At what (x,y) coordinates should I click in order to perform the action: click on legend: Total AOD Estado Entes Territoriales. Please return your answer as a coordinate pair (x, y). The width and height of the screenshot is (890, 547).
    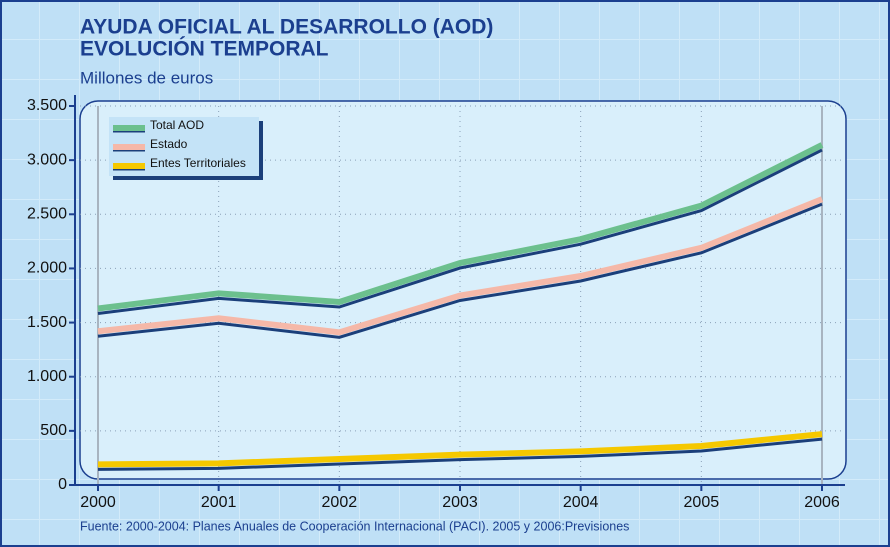
    Looking at the image, I should click on (186, 148).